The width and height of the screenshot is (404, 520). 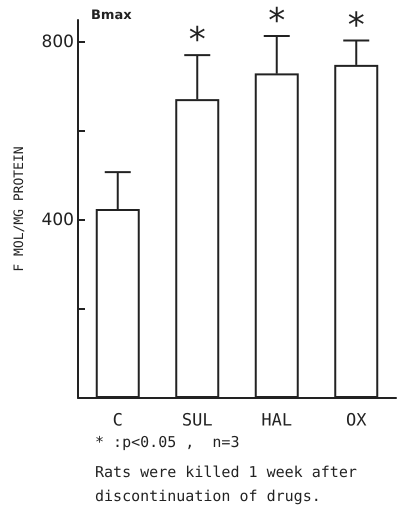 I want to click on text: * :p<0.05 , n=3, so click(x=167, y=442).